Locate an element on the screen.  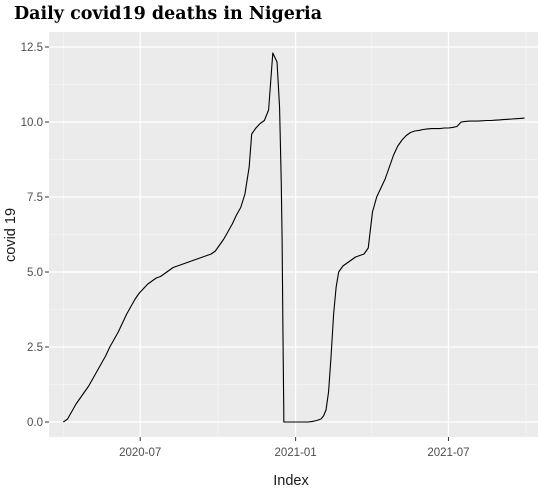
y-tick-label: 5.0 is located at coordinates (35, 273).